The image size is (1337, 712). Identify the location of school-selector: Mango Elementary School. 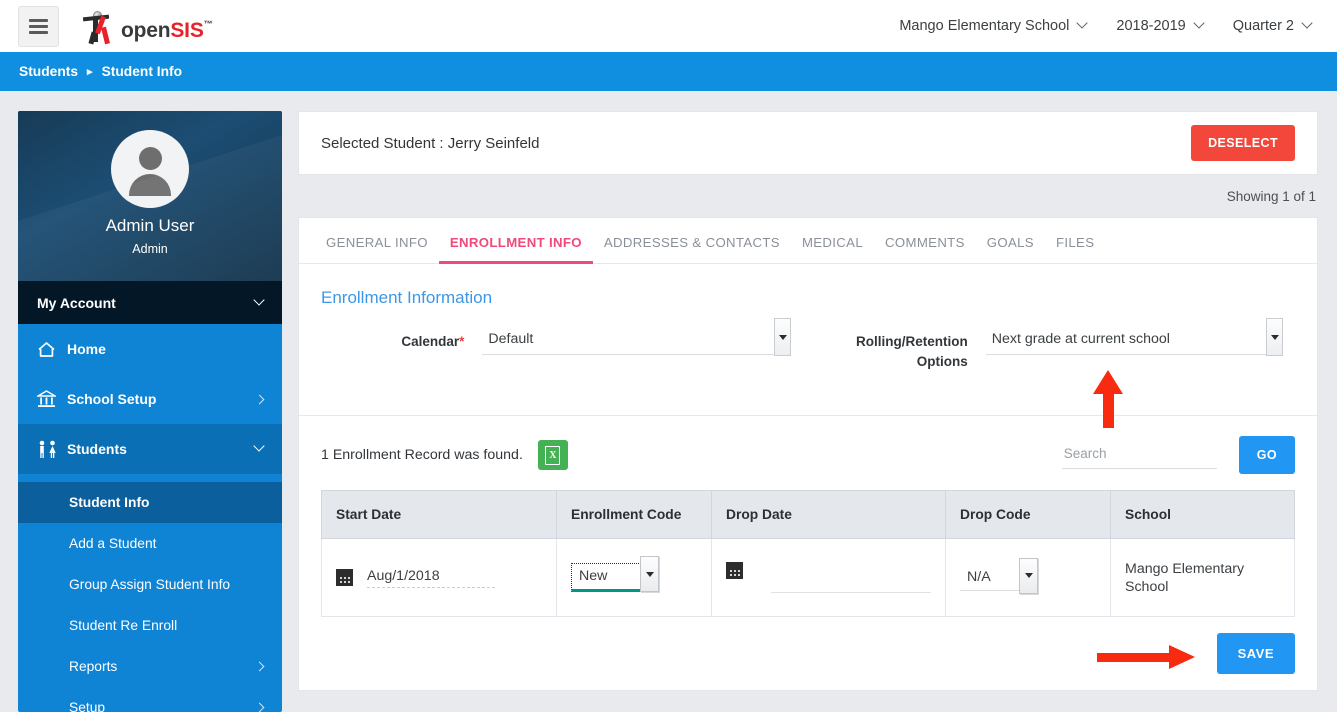
(994, 25).